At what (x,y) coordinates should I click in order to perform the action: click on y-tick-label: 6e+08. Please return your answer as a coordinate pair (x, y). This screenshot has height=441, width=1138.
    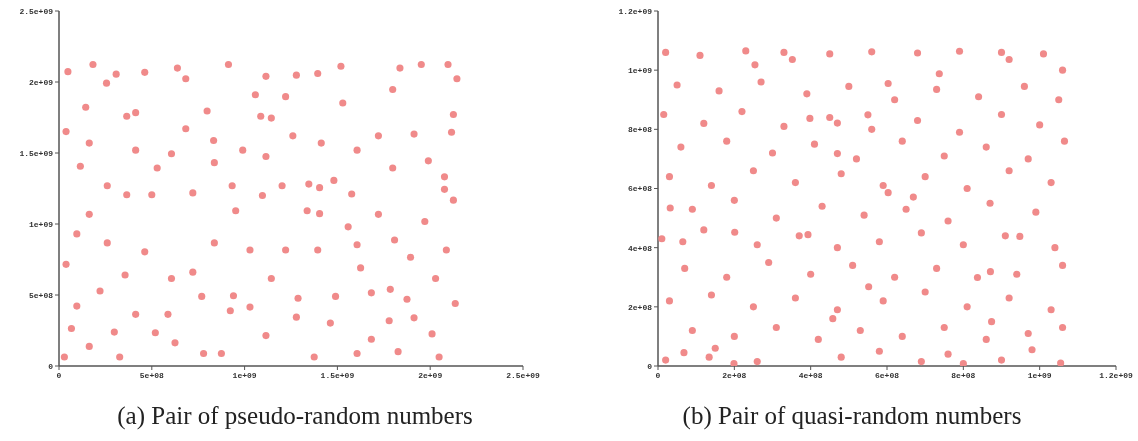
    Looking at the image, I should click on (640, 189).